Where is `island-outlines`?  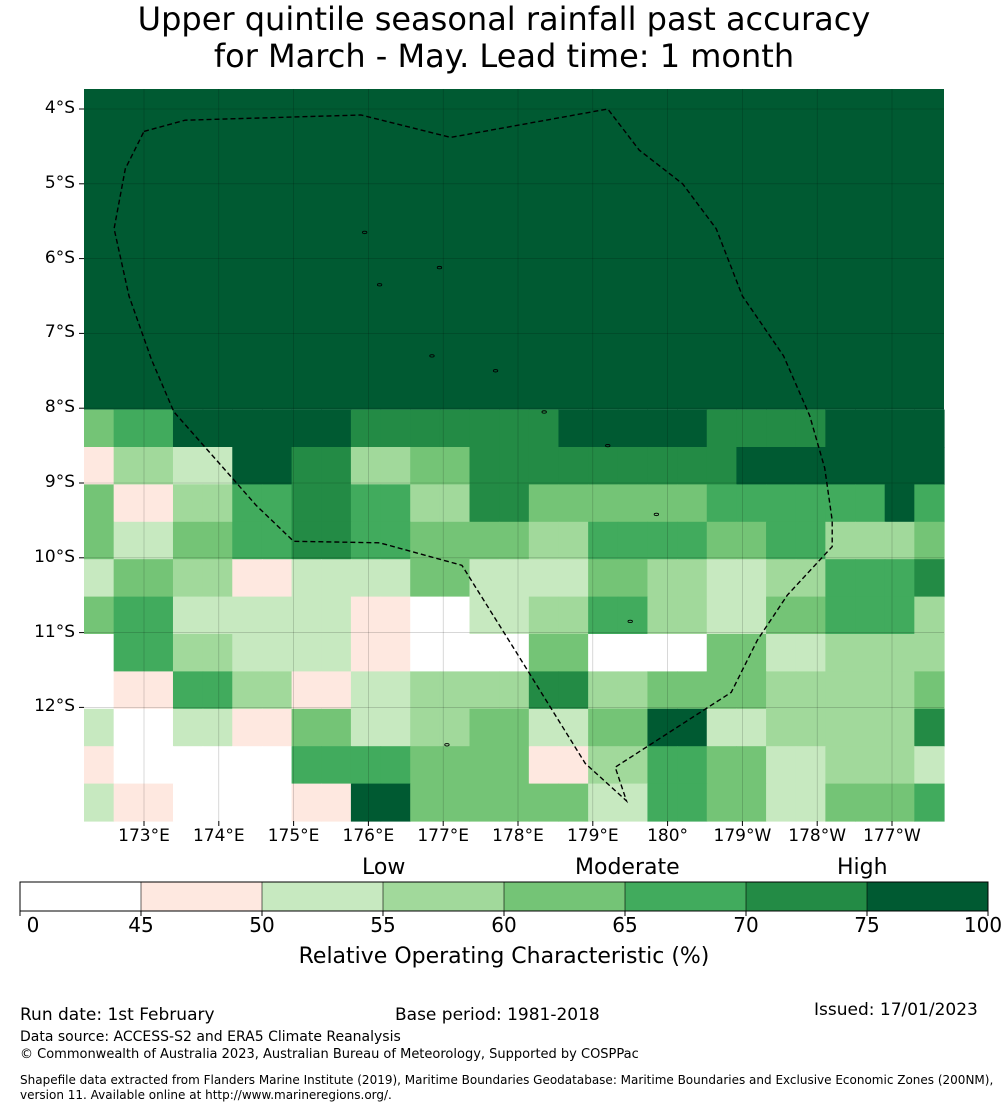 island-outlines is located at coordinates (511, 488).